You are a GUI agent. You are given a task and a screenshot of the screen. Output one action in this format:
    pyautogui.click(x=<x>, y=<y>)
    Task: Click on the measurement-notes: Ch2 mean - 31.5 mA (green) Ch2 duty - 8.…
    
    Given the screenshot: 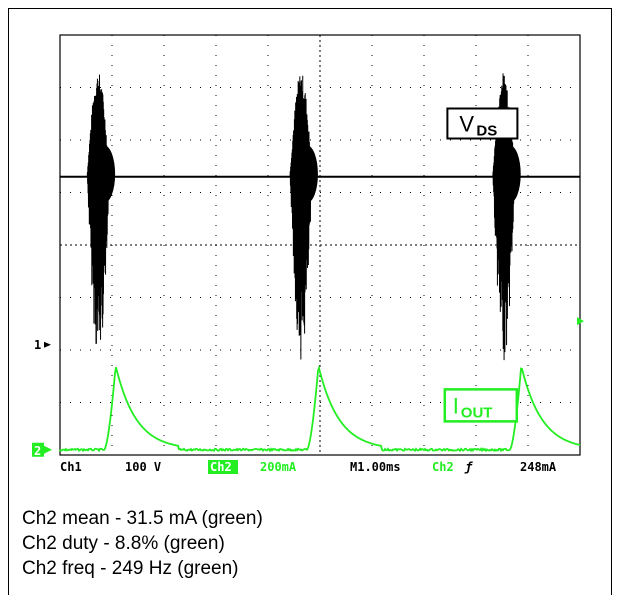 What is the action you would take?
    pyautogui.click(x=142, y=543)
    